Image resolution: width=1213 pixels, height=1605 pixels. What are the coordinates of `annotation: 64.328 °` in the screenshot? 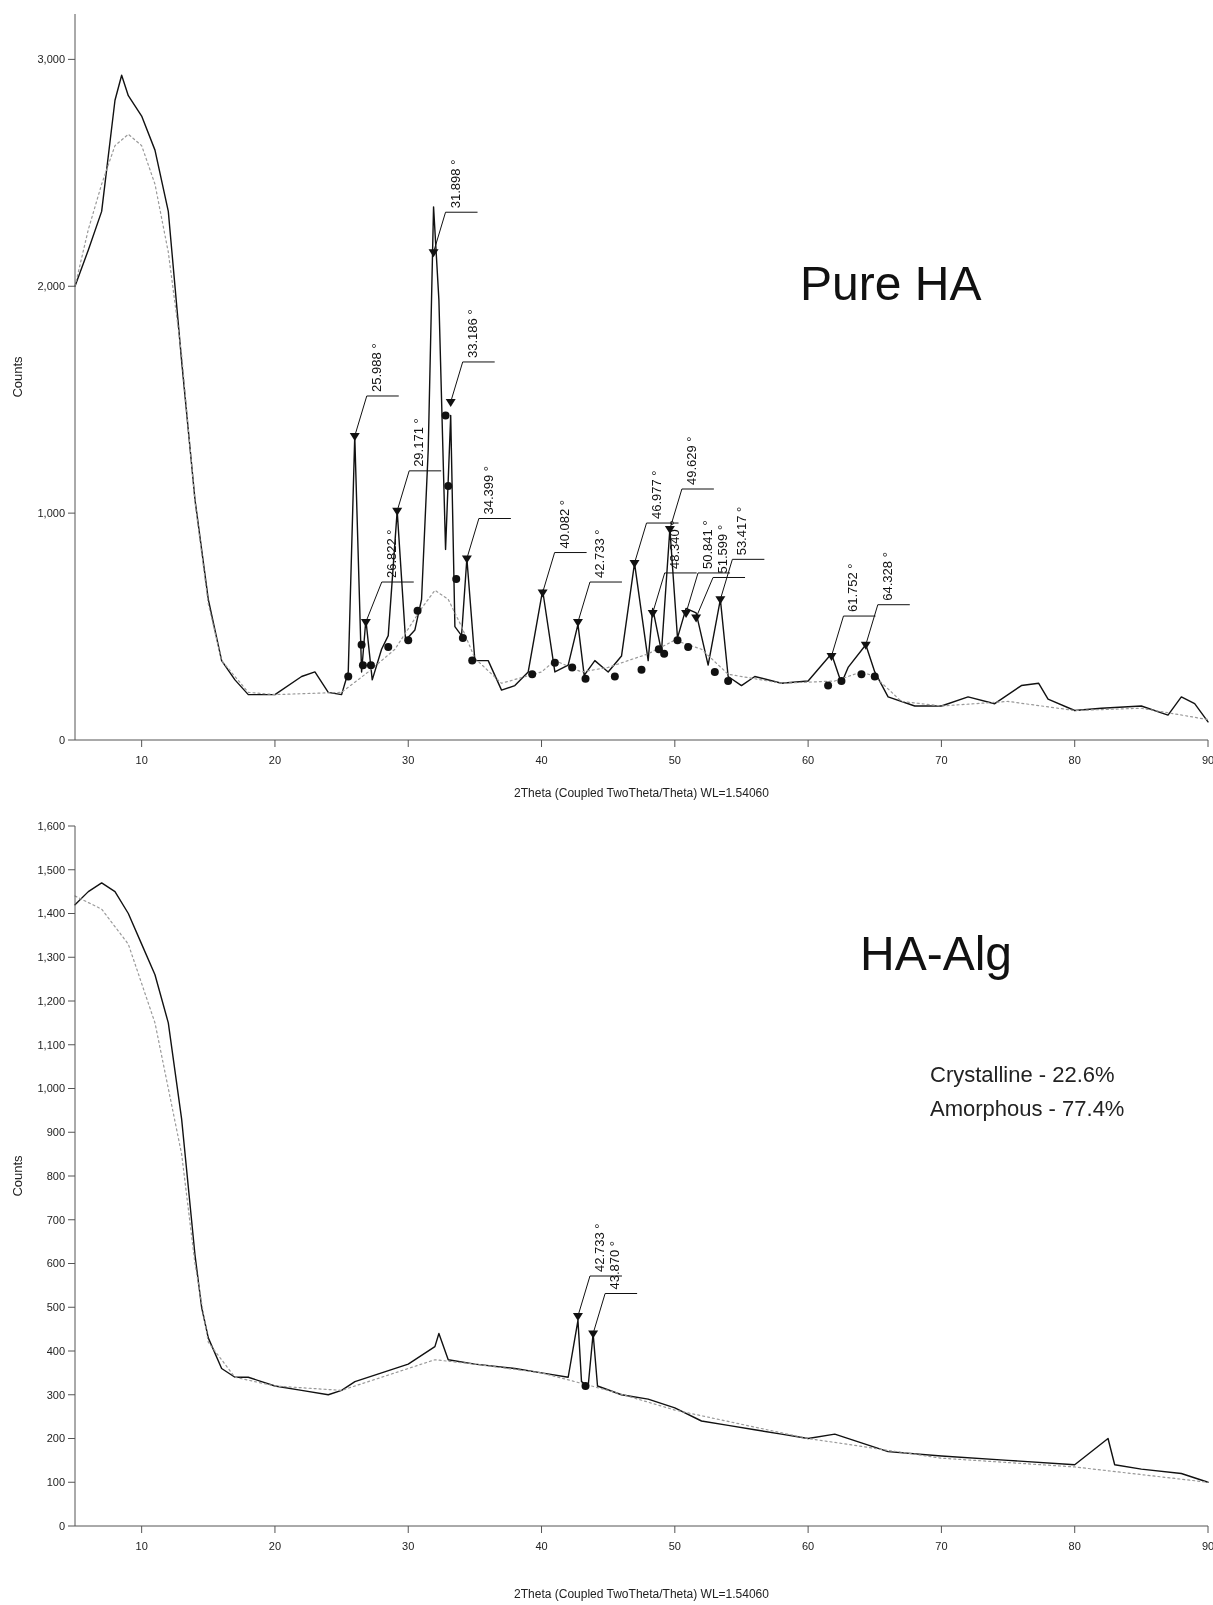 It's located at (887, 576).